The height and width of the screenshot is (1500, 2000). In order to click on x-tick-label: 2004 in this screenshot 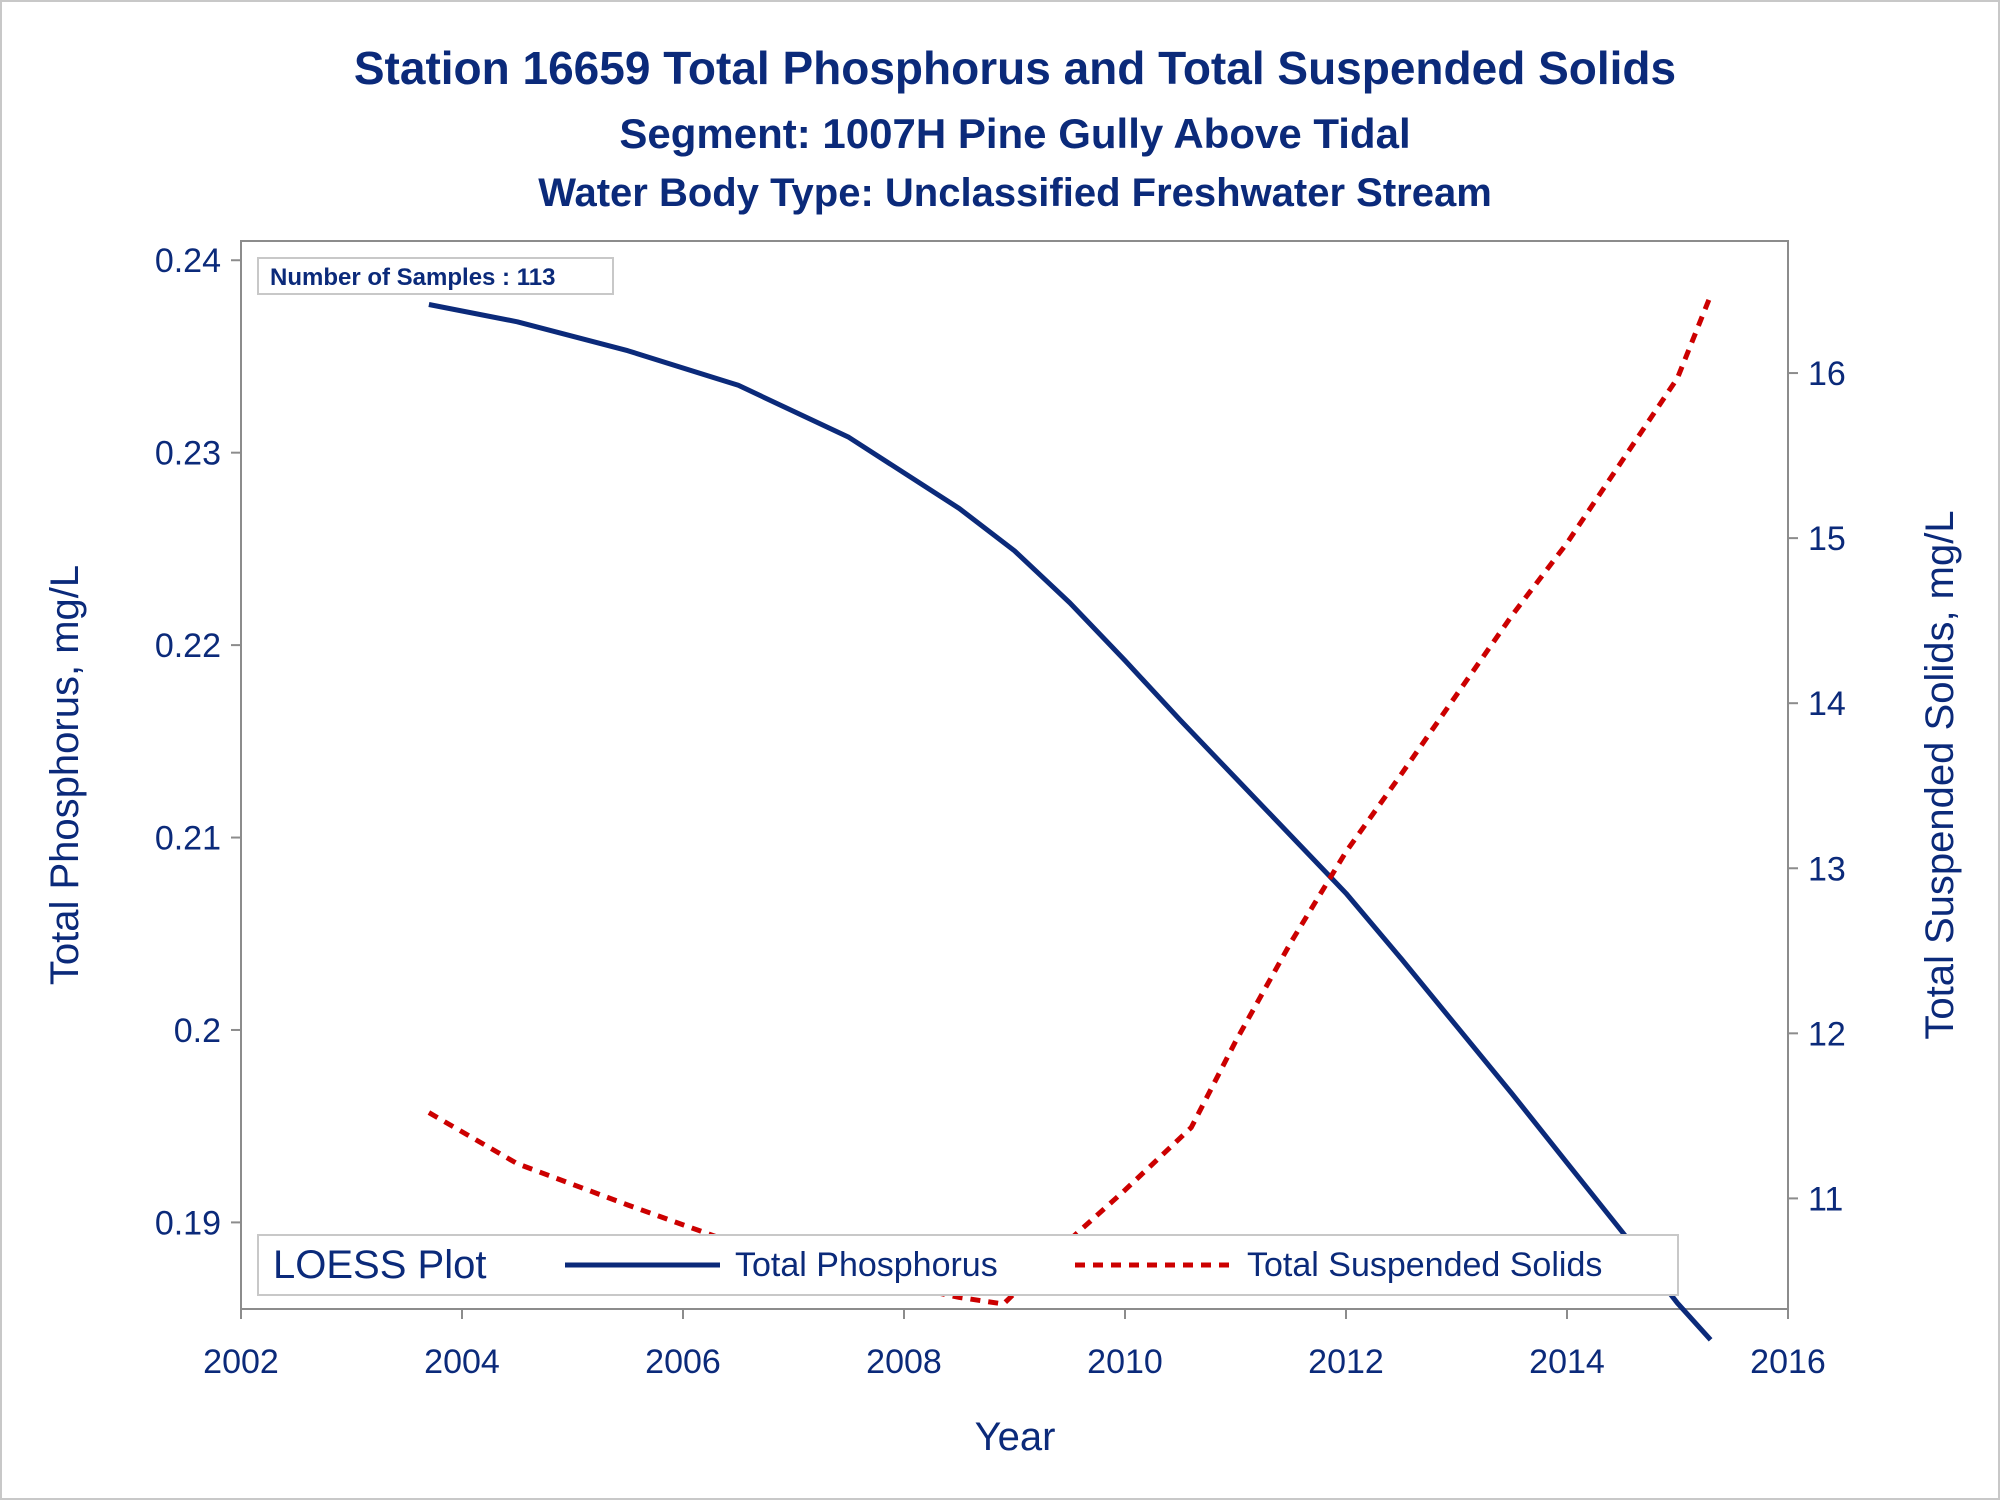, I will do `click(462, 1362)`.